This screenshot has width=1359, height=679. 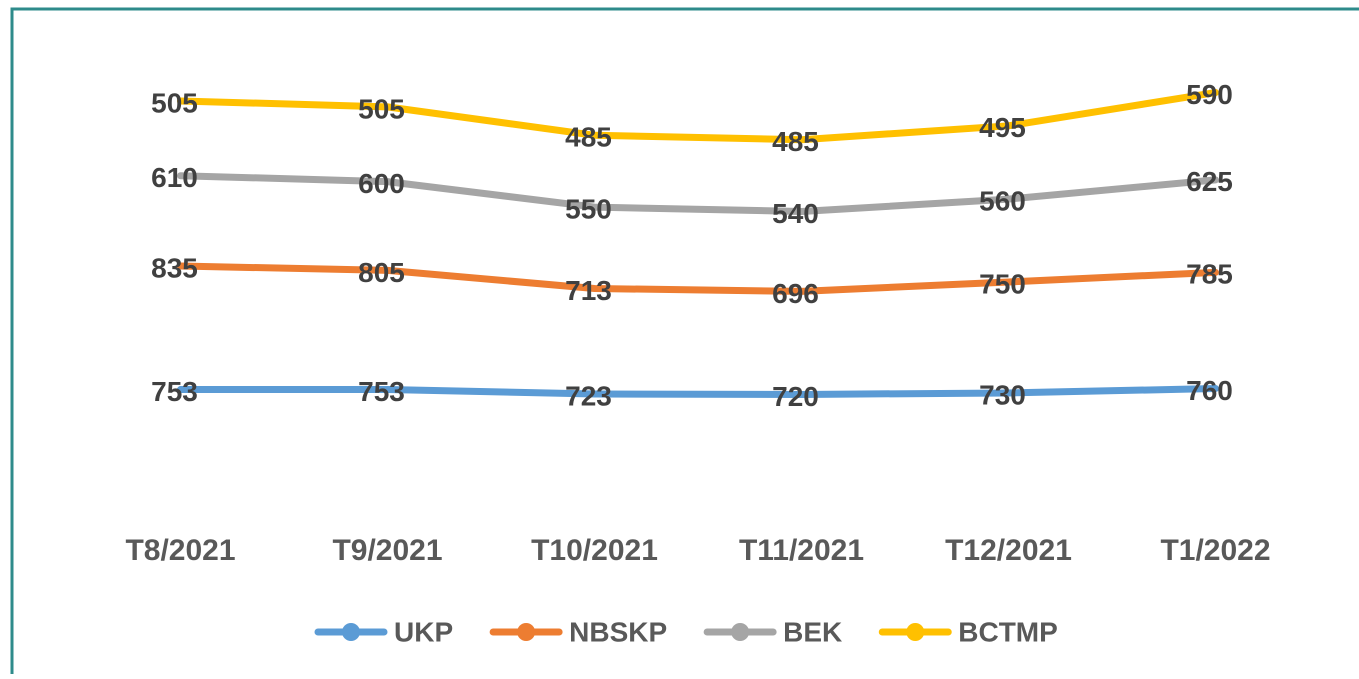 What do you see at coordinates (174, 177) in the screenshot?
I see `data-label: 610` at bounding box center [174, 177].